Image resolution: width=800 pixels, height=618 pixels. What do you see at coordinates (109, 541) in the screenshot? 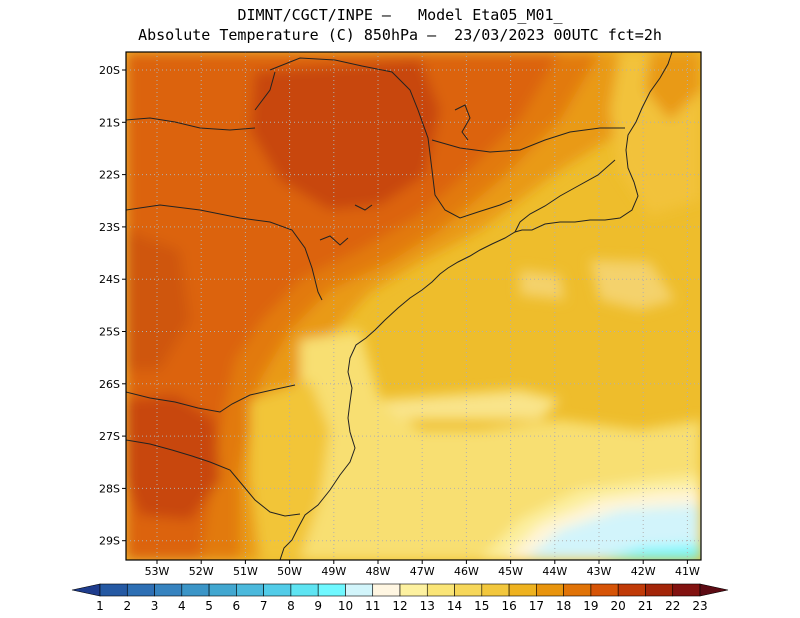
I see `lat-tick-label: 29S` at bounding box center [109, 541].